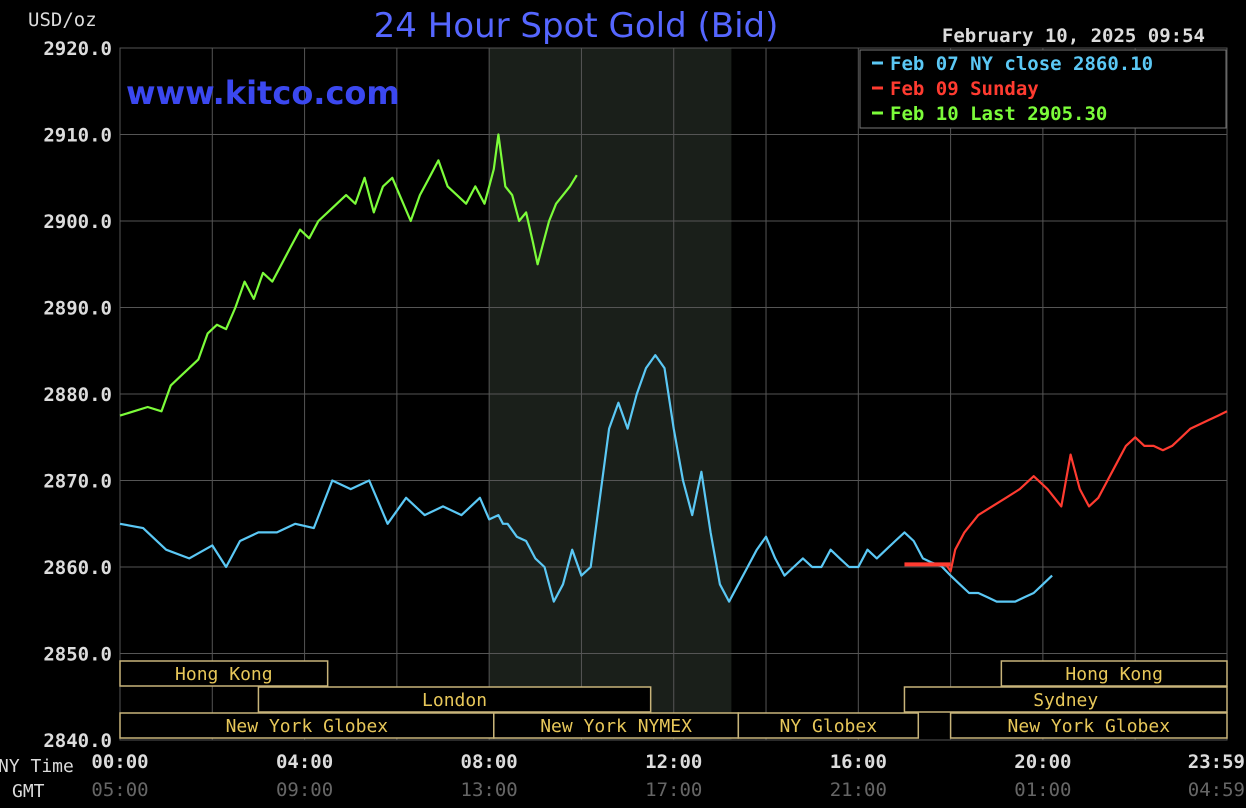 The height and width of the screenshot is (808, 1246). Describe the element at coordinates (304, 762) in the screenshot. I see `x-tick-label-ny: 04:00` at that location.